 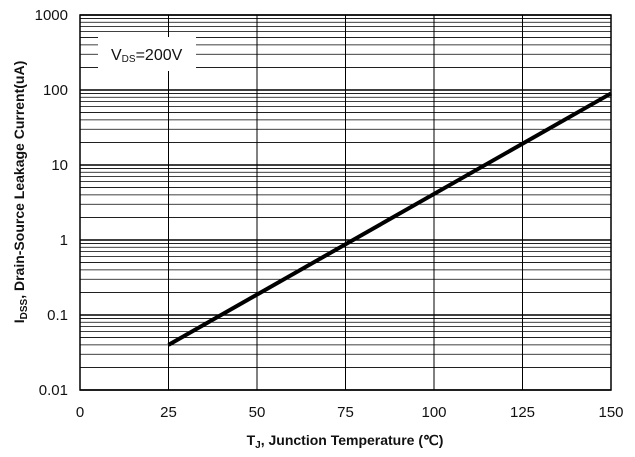 What do you see at coordinates (19, 321) in the screenshot?
I see `y-axis-label-main: I` at bounding box center [19, 321].